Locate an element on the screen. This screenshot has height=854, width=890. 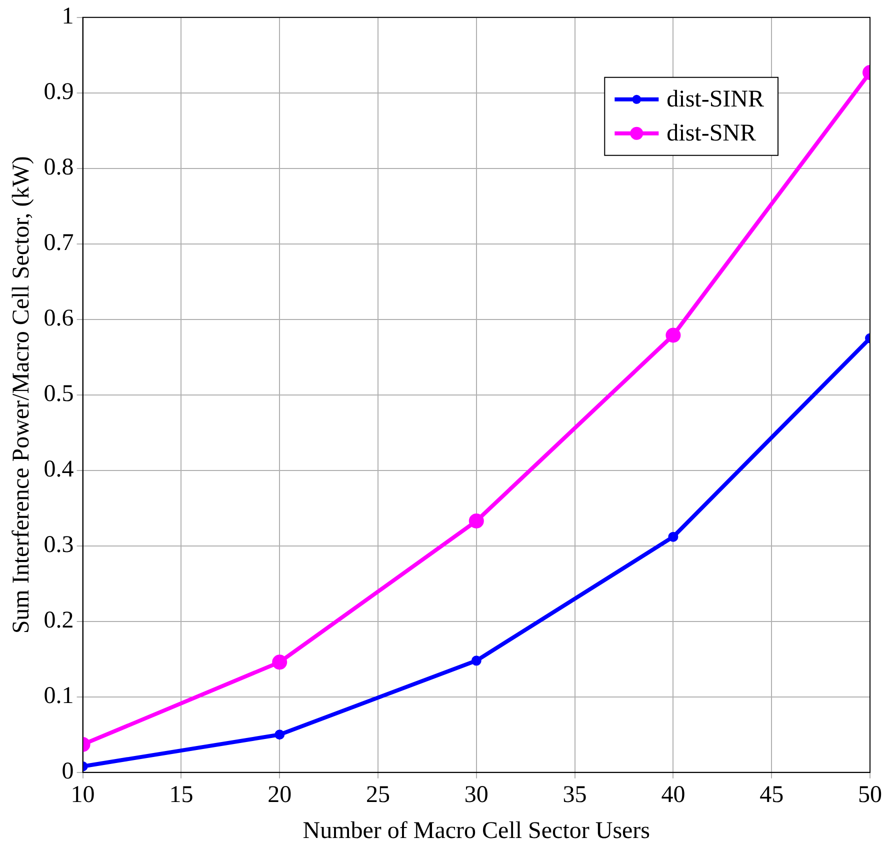
x-tick-label: 45 is located at coordinates (772, 795).